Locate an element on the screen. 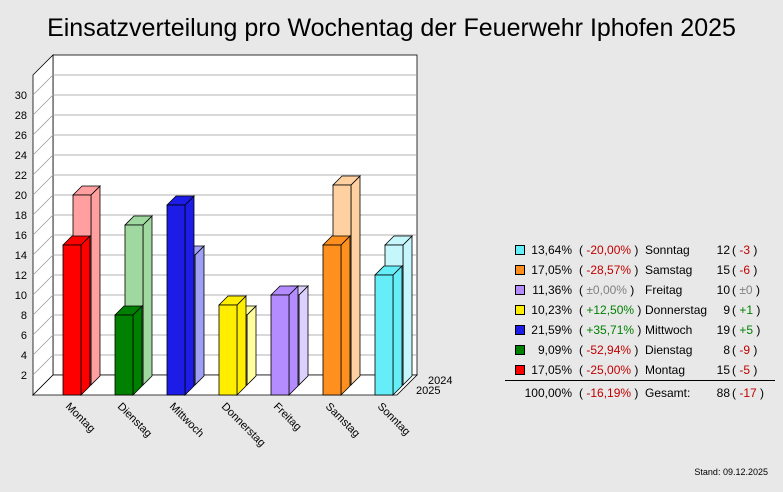 The height and width of the screenshot is (492, 783). y-tick-label: 20 is located at coordinates (21, 196).